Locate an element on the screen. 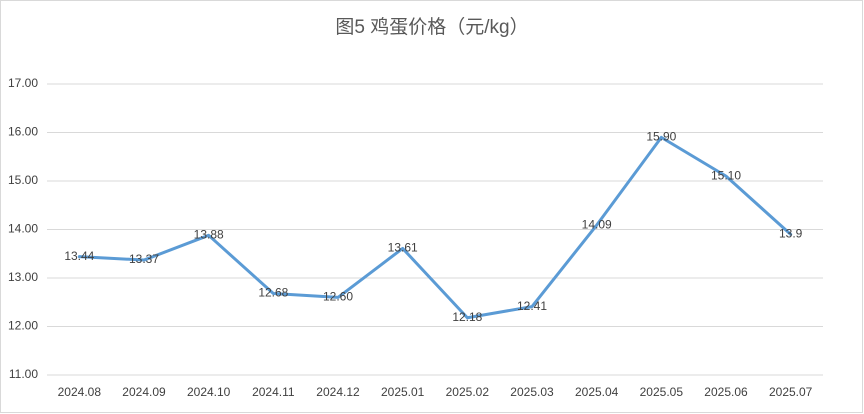 The height and width of the screenshot is (414, 864). y-tick-label: 15.00 is located at coordinates (23, 180).